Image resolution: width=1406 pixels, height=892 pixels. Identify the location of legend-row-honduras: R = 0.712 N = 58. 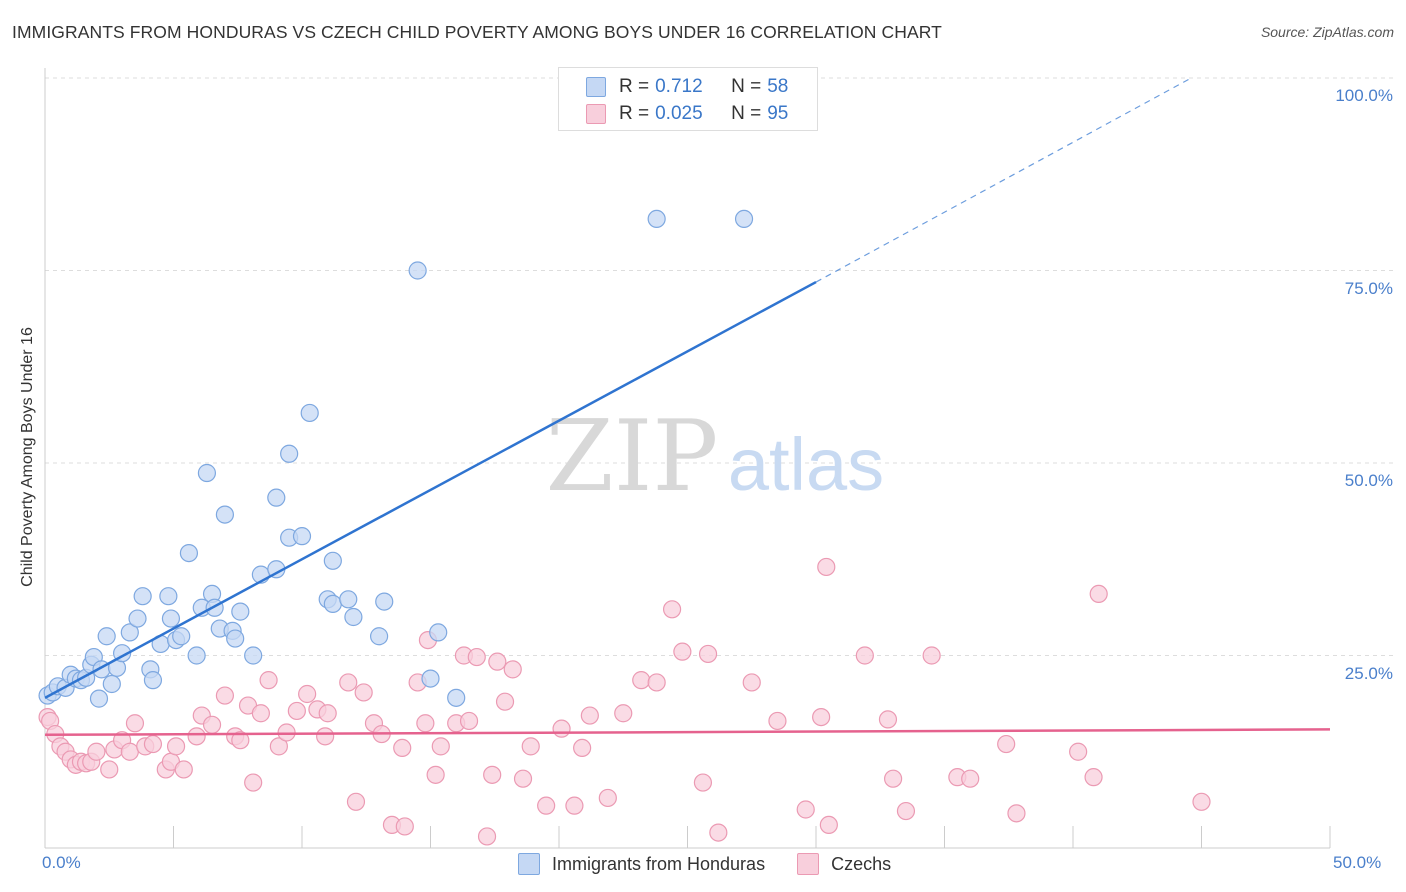
(687, 87).